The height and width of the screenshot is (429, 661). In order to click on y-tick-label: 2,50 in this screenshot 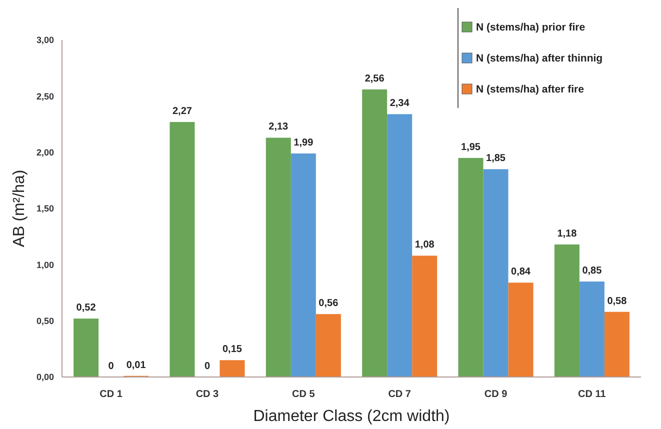, I will do `click(45, 96)`.